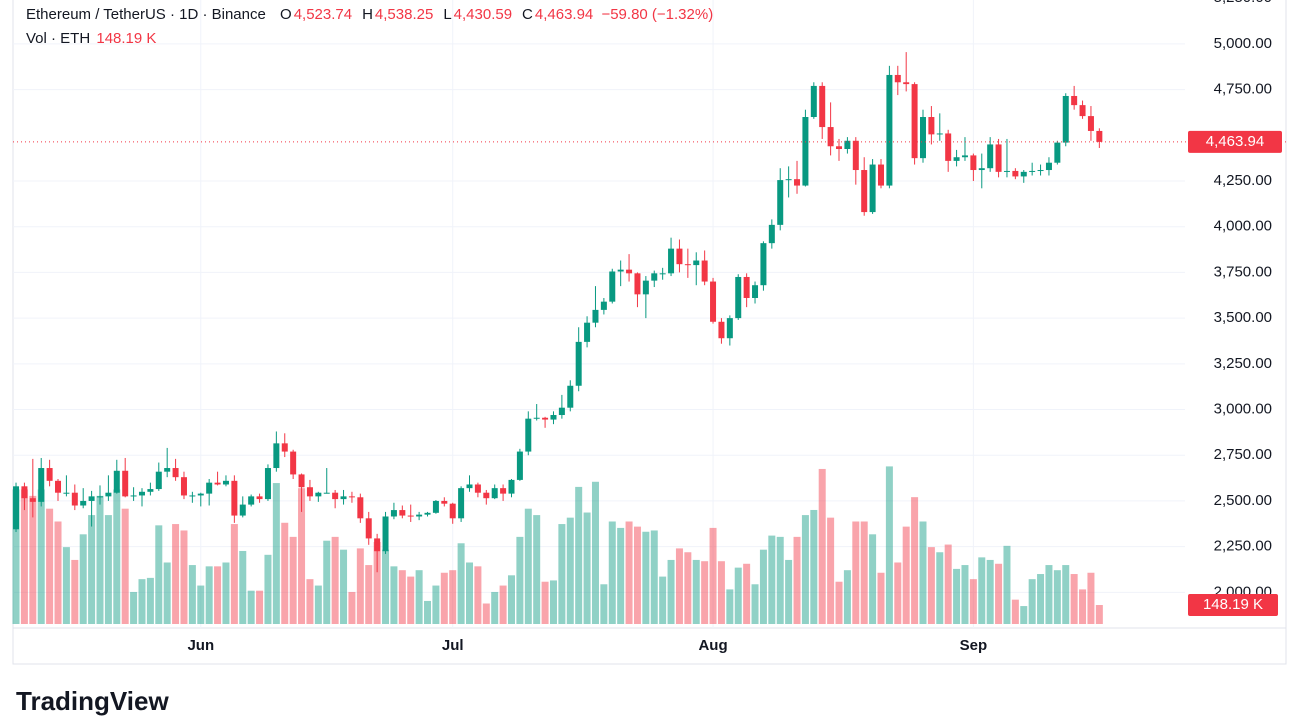  I want to click on ohlc-key: C, so click(527, 14).